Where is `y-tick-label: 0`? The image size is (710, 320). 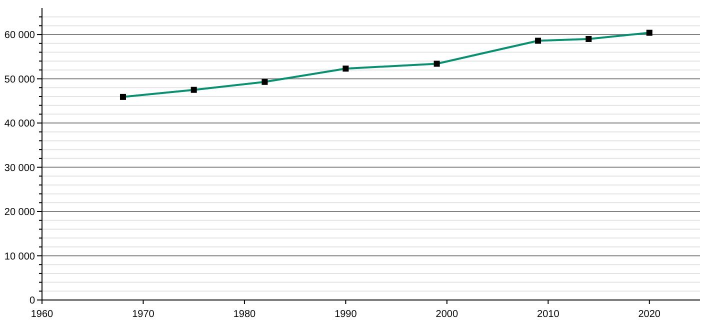
y-tick-label: 0 is located at coordinates (32, 301).